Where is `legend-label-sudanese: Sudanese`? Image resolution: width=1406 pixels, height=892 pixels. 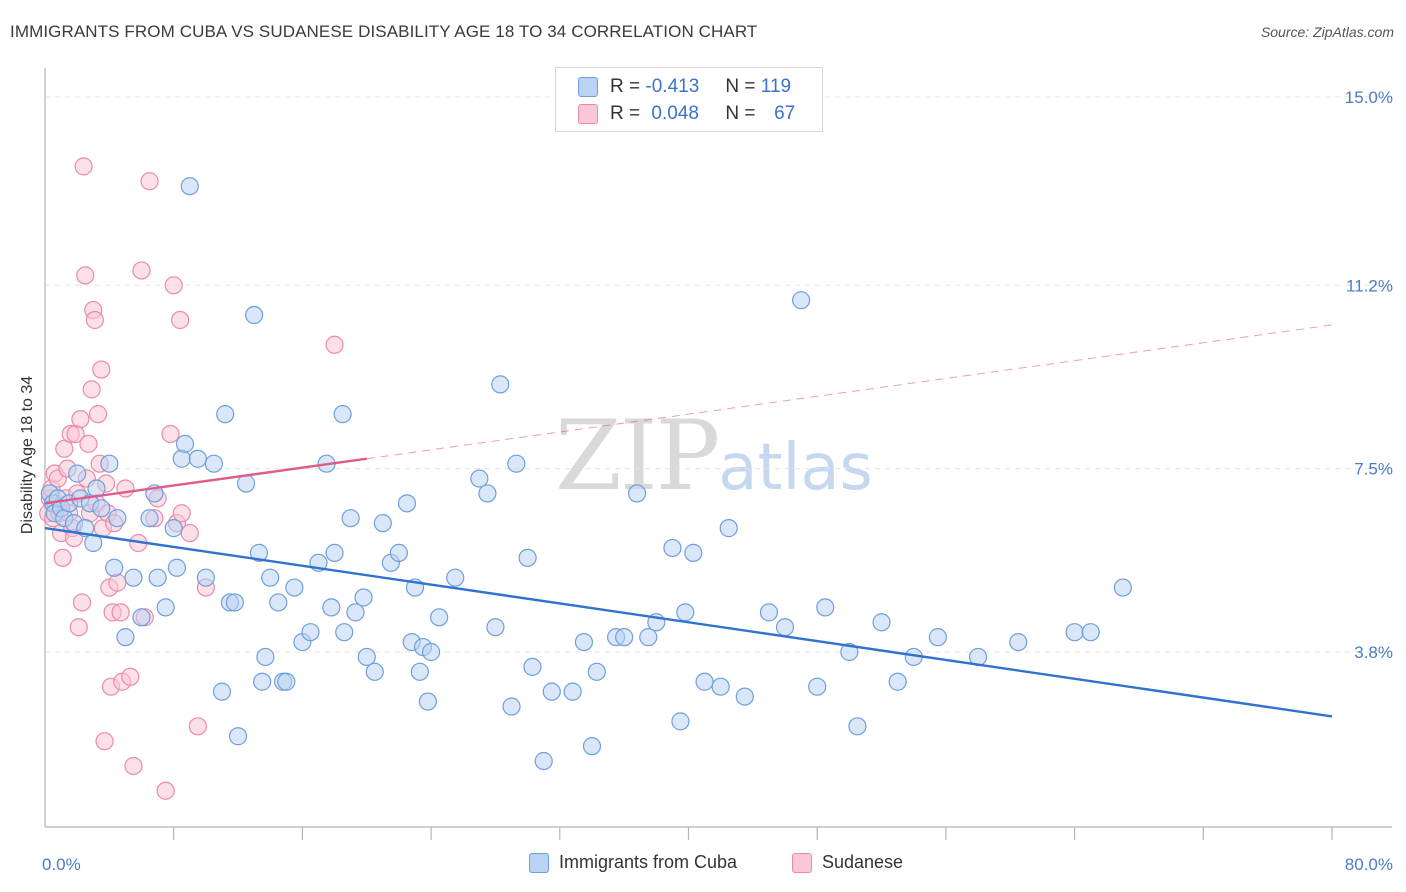
legend-label-sudanese: Sudanese is located at coordinates (863, 862).